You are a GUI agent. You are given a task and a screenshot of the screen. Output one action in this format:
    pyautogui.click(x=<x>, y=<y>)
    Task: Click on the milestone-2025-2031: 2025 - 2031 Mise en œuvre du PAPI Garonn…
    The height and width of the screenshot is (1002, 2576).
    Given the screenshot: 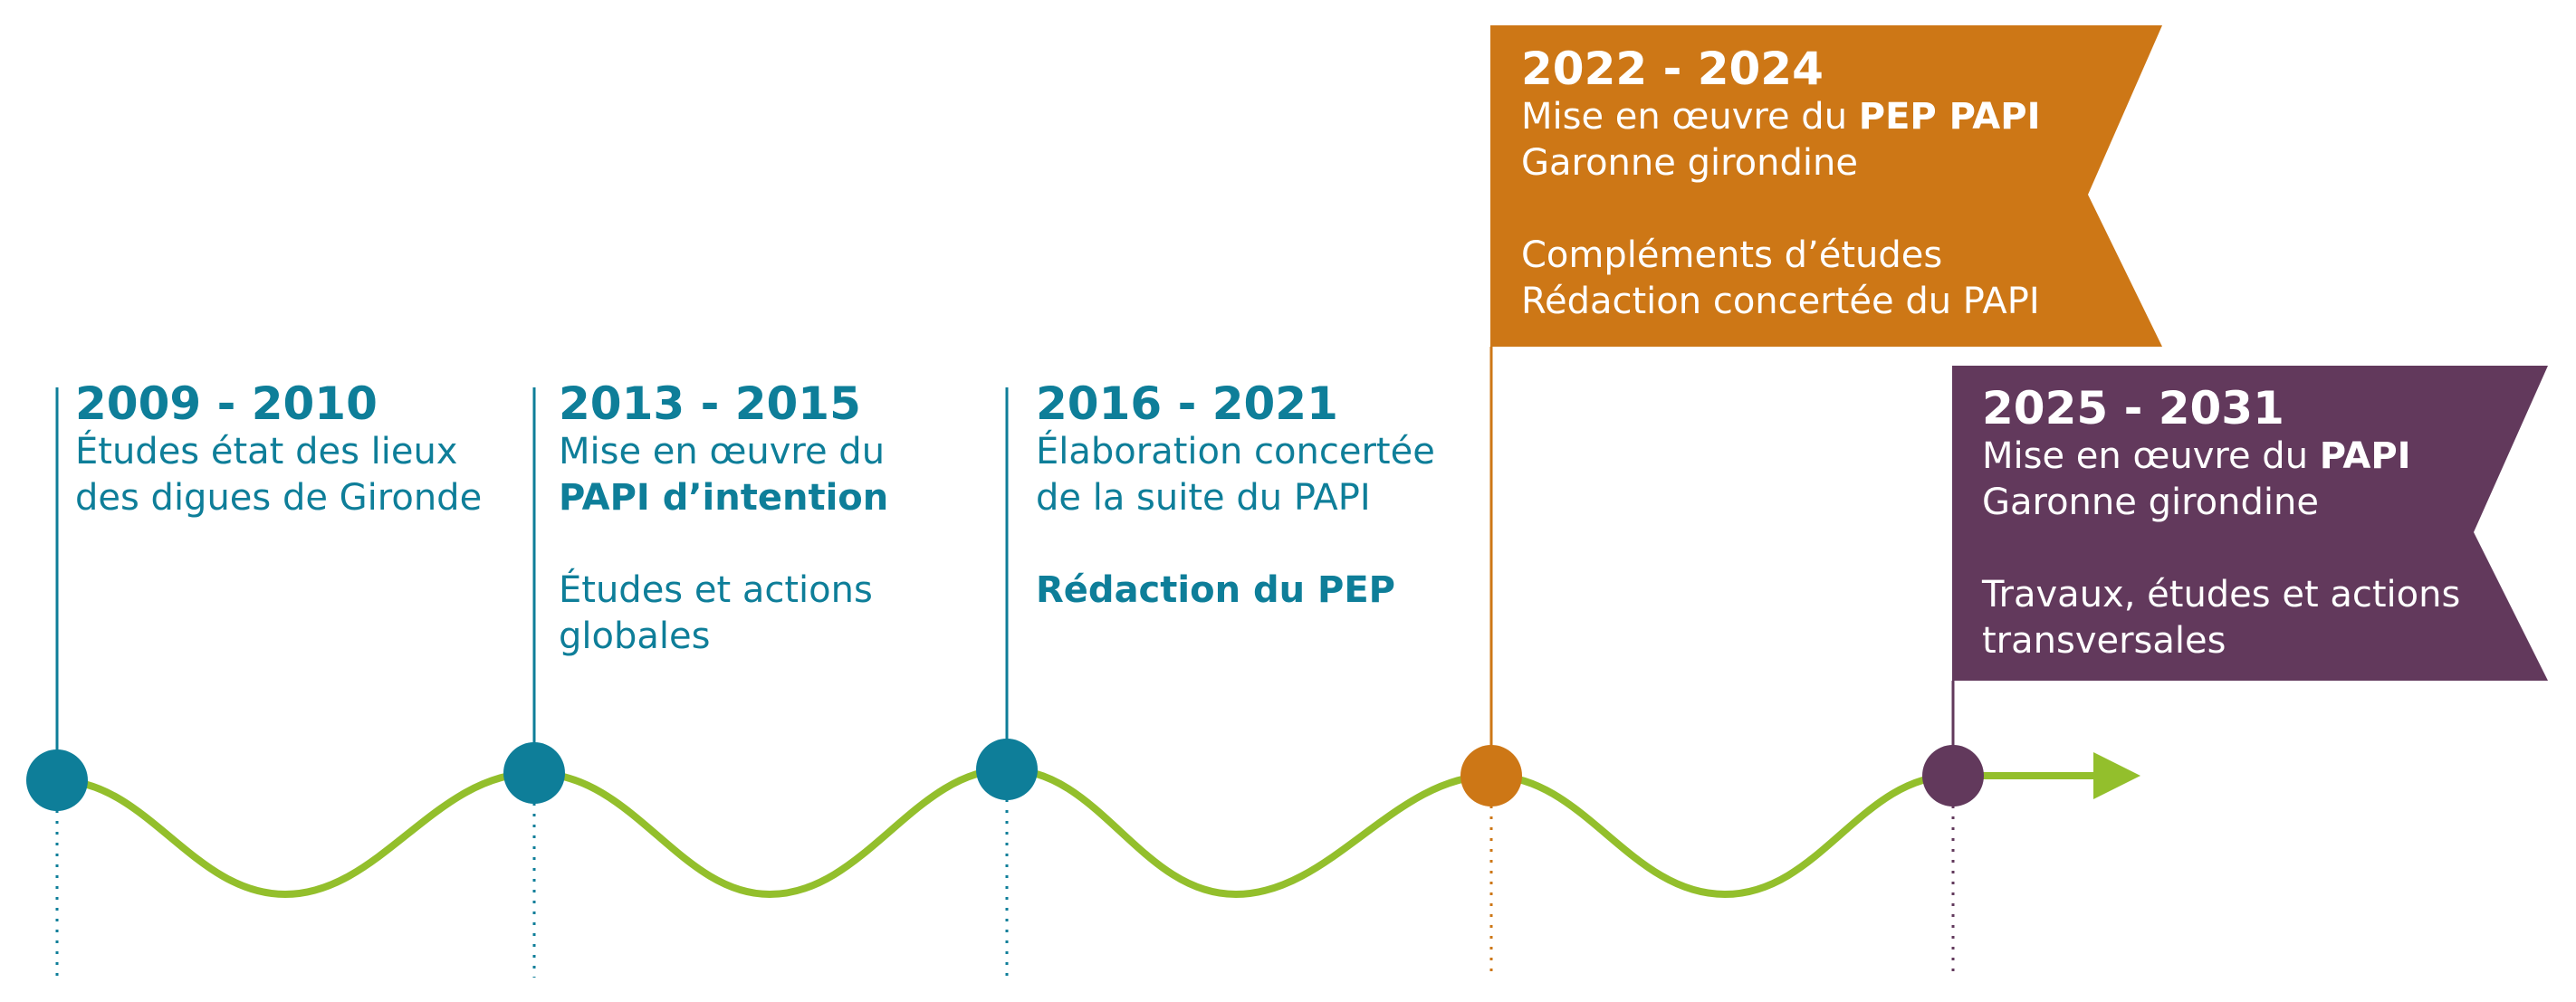 What is the action you would take?
    pyautogui.click(x=2221, y=523)
    